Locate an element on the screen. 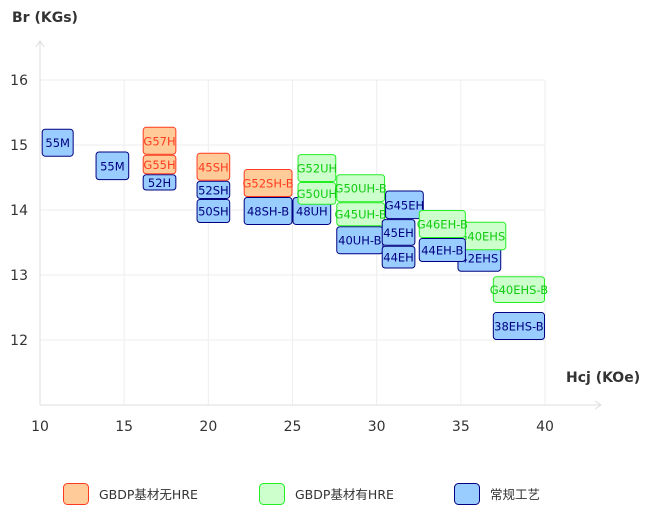  grade-box: G40EHS-B is located at coordinates (519, 289).